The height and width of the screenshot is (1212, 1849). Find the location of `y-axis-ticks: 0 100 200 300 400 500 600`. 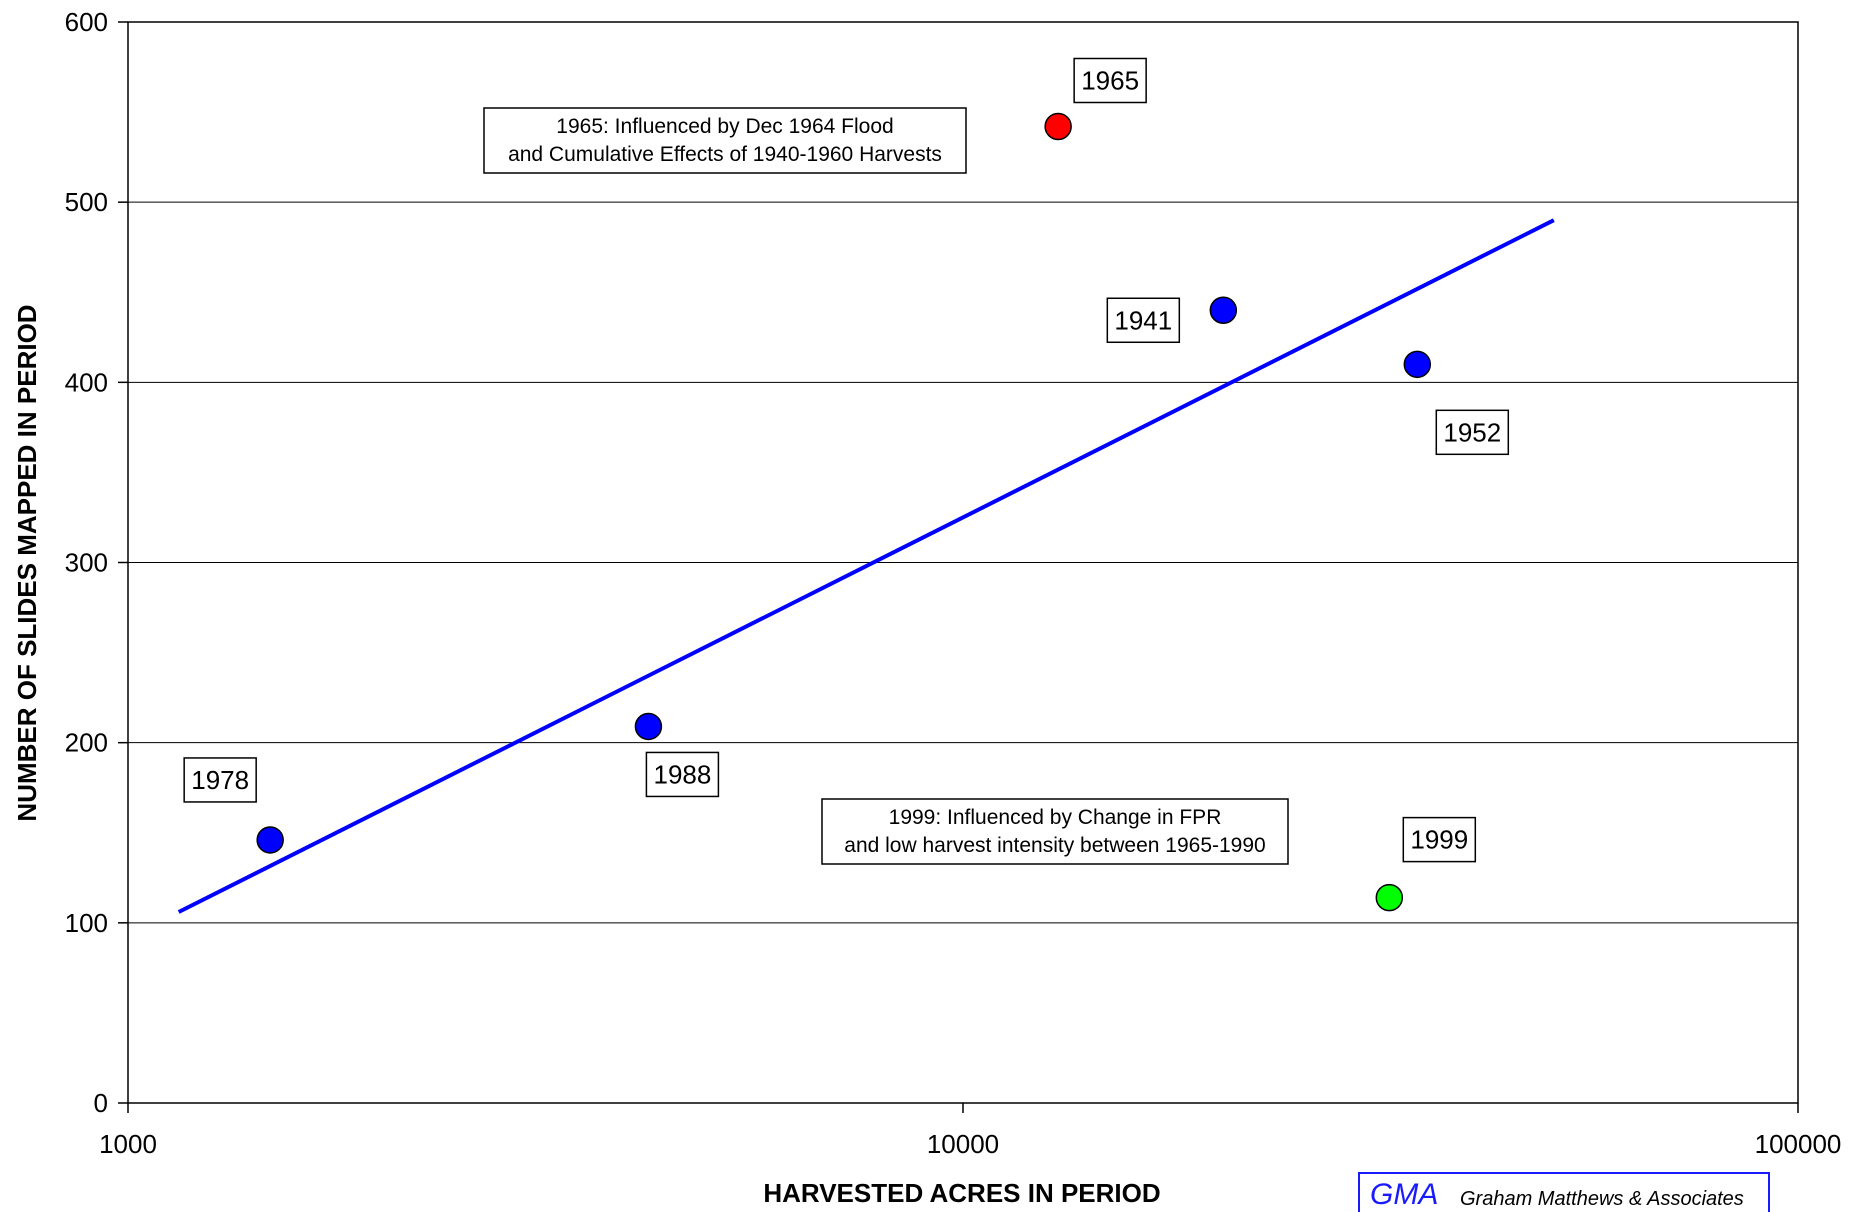

y-axis-ticks: 0 100 200 300 400 500 600 is located at coordinates (96, 562).